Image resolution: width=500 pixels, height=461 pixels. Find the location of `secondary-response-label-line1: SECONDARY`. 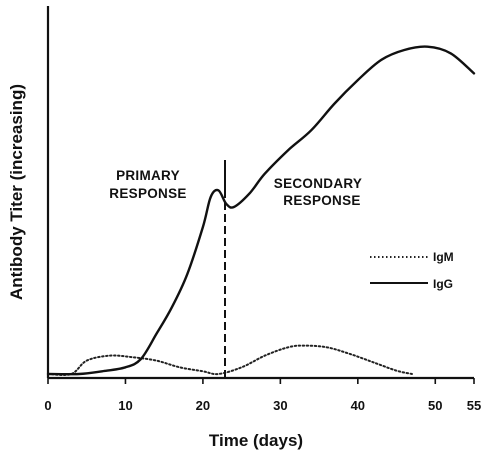

secondary-response-label-line1: SECONDARY is located at coordinates (318, 183).